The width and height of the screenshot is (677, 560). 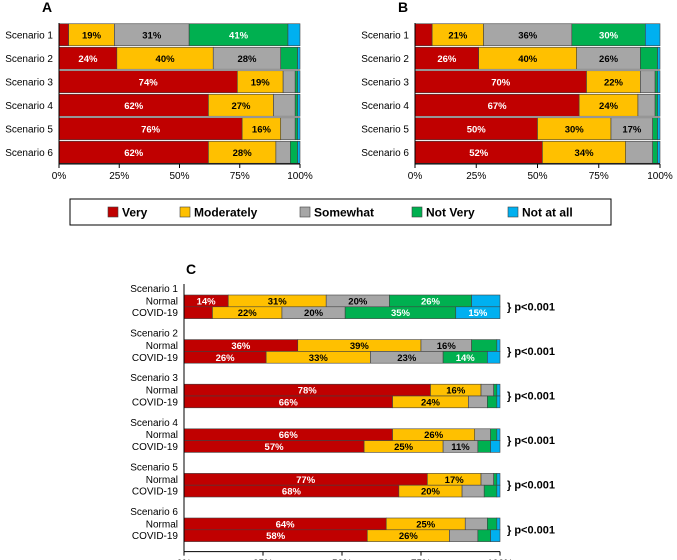 I want to click on panel-a-row-6: Scenario 6 62% 28%, so click(x=153, y=152).